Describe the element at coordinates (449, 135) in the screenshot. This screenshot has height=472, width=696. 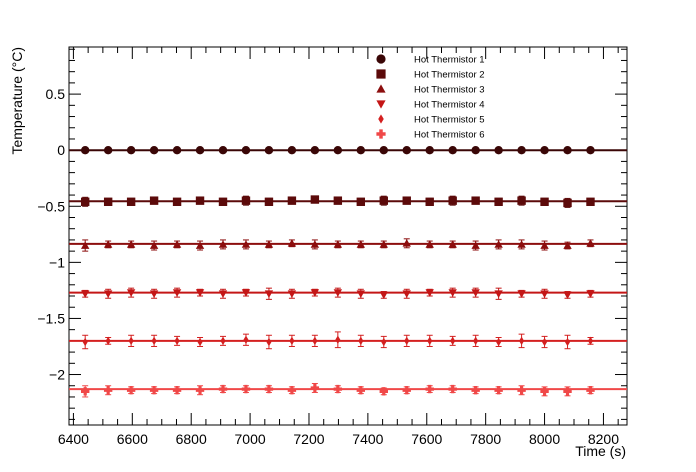
I see `legend-label: Hot Thermistor 6` at that location.